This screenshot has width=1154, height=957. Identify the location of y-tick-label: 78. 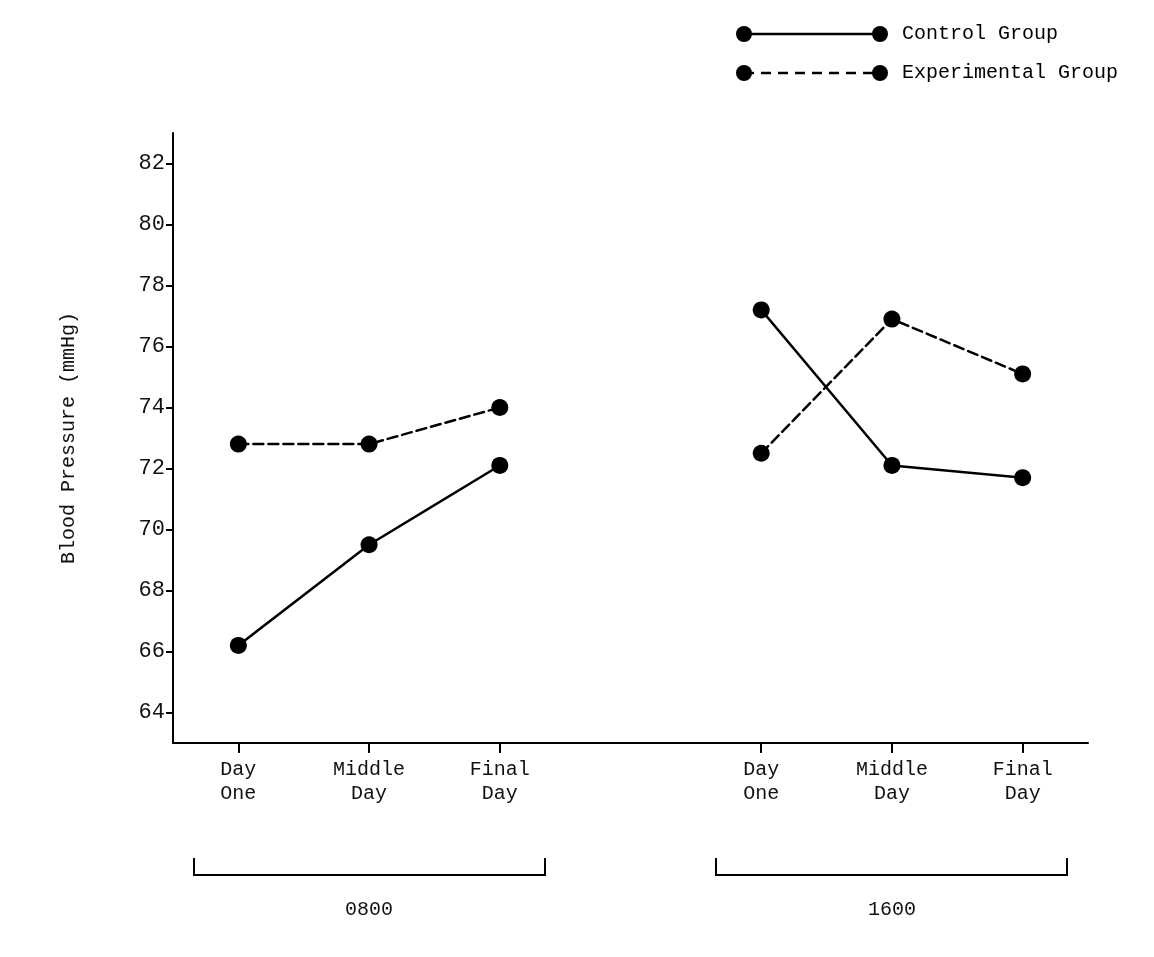
(151, 285).